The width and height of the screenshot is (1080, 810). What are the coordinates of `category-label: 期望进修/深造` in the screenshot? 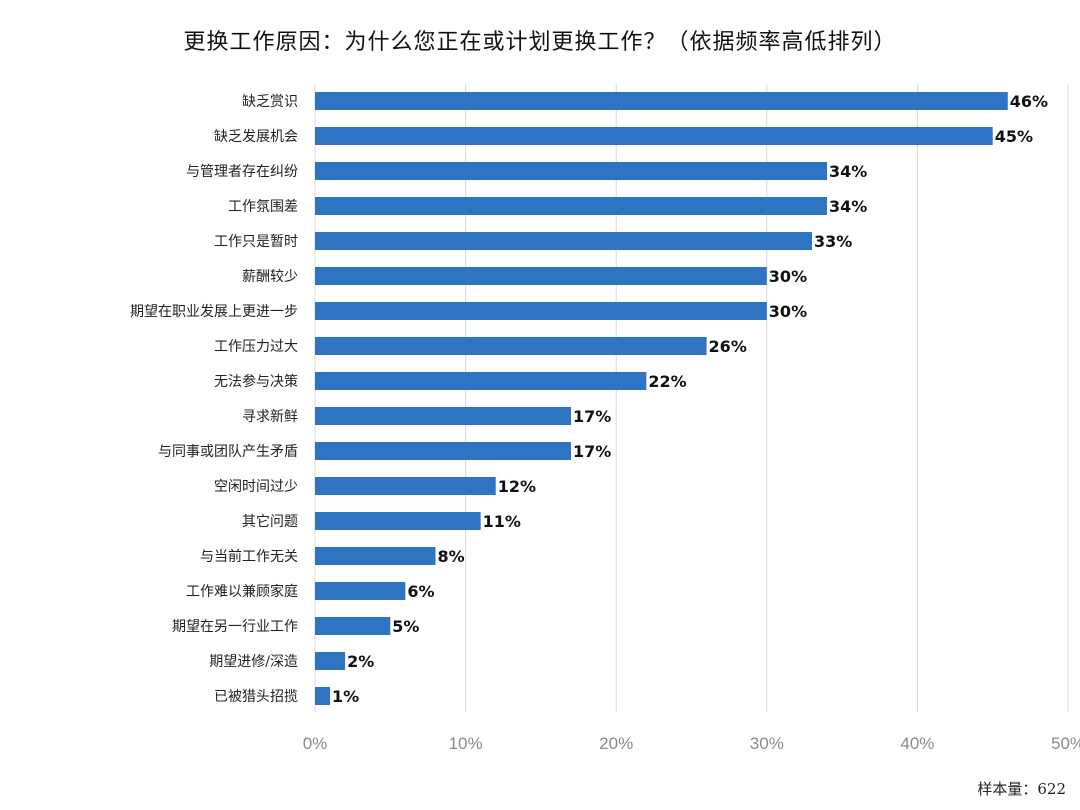 It's located at (253, 662).